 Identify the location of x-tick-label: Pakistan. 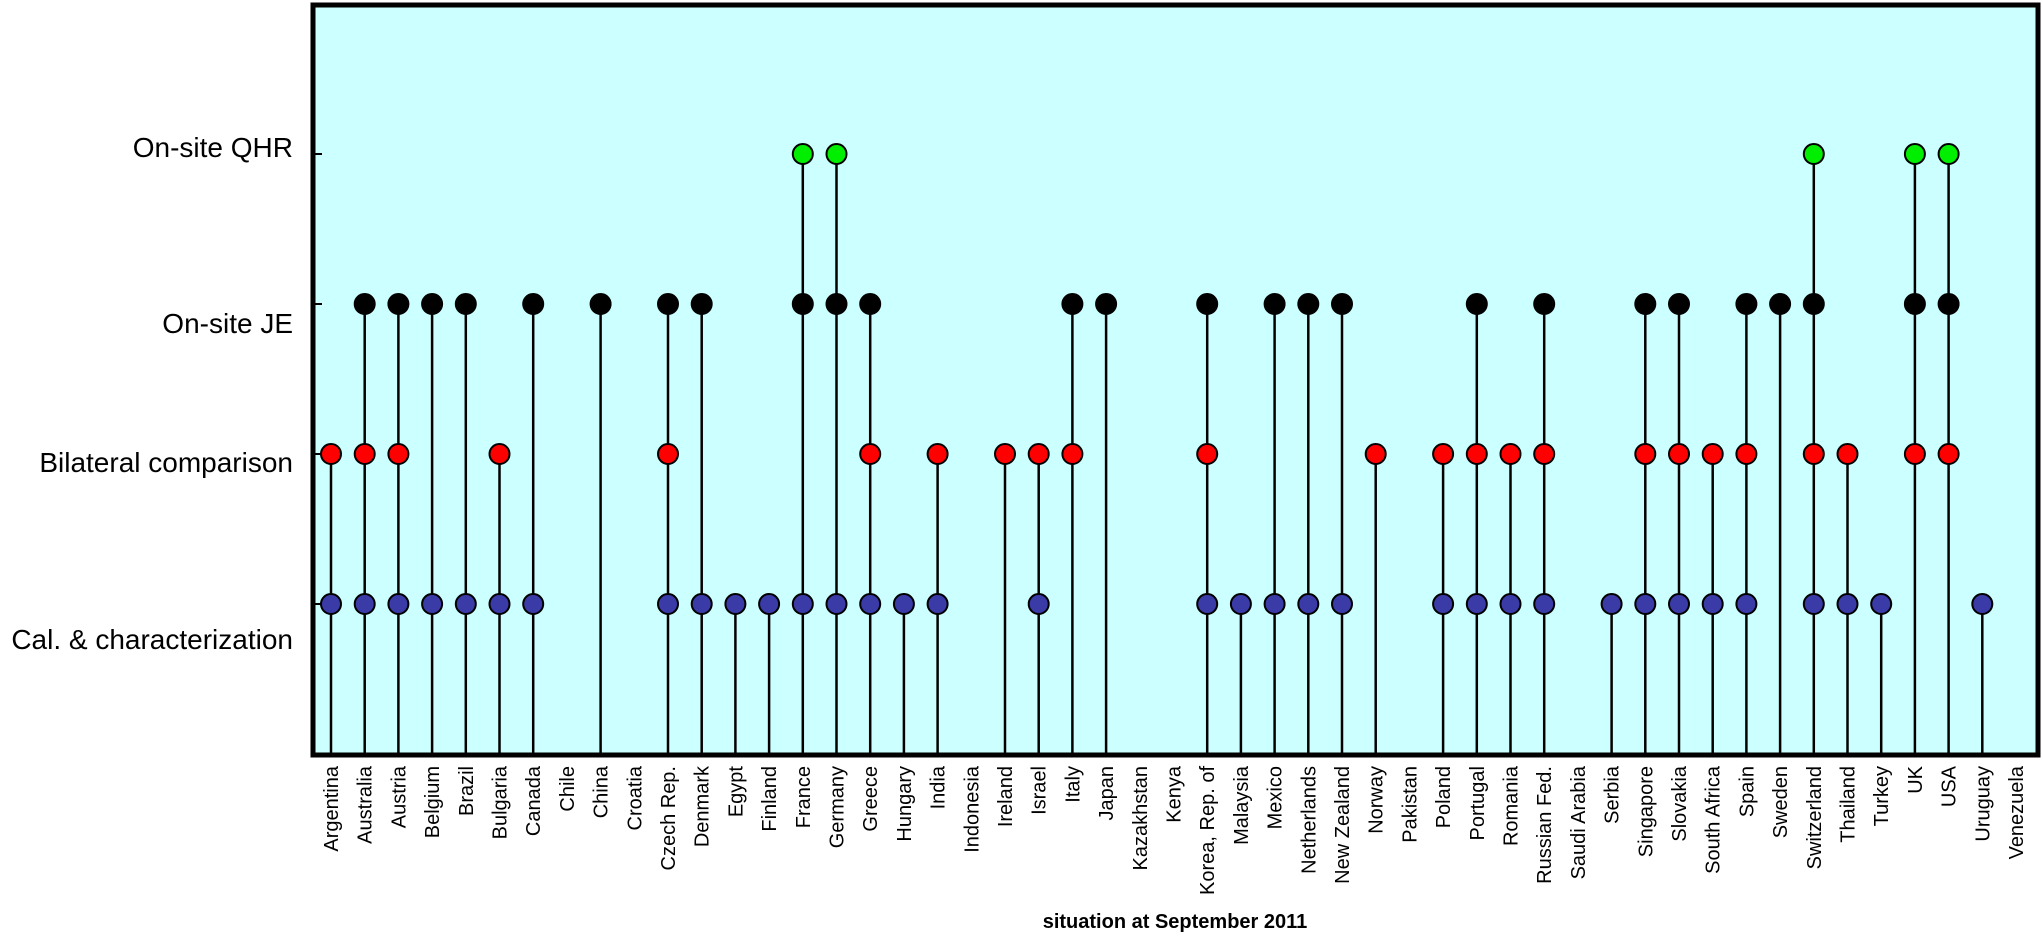
(1410, 804).